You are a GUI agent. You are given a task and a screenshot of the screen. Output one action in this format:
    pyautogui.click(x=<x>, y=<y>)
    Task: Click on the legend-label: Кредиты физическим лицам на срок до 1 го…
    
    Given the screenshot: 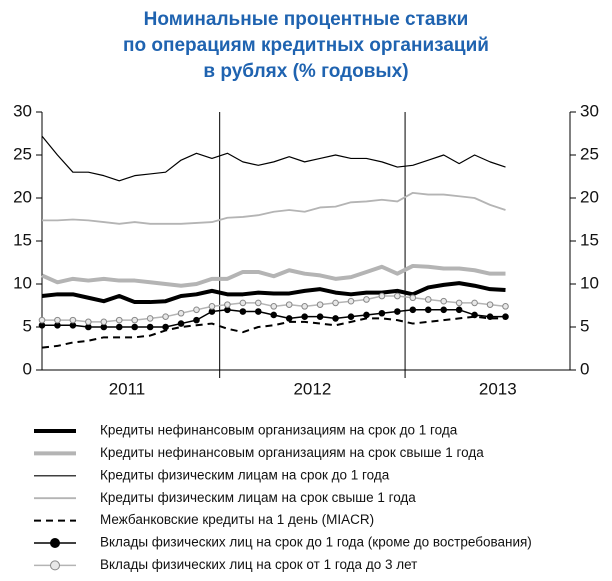 What is the action you would take?
    pyautogui.click(x=245, y=474)
    